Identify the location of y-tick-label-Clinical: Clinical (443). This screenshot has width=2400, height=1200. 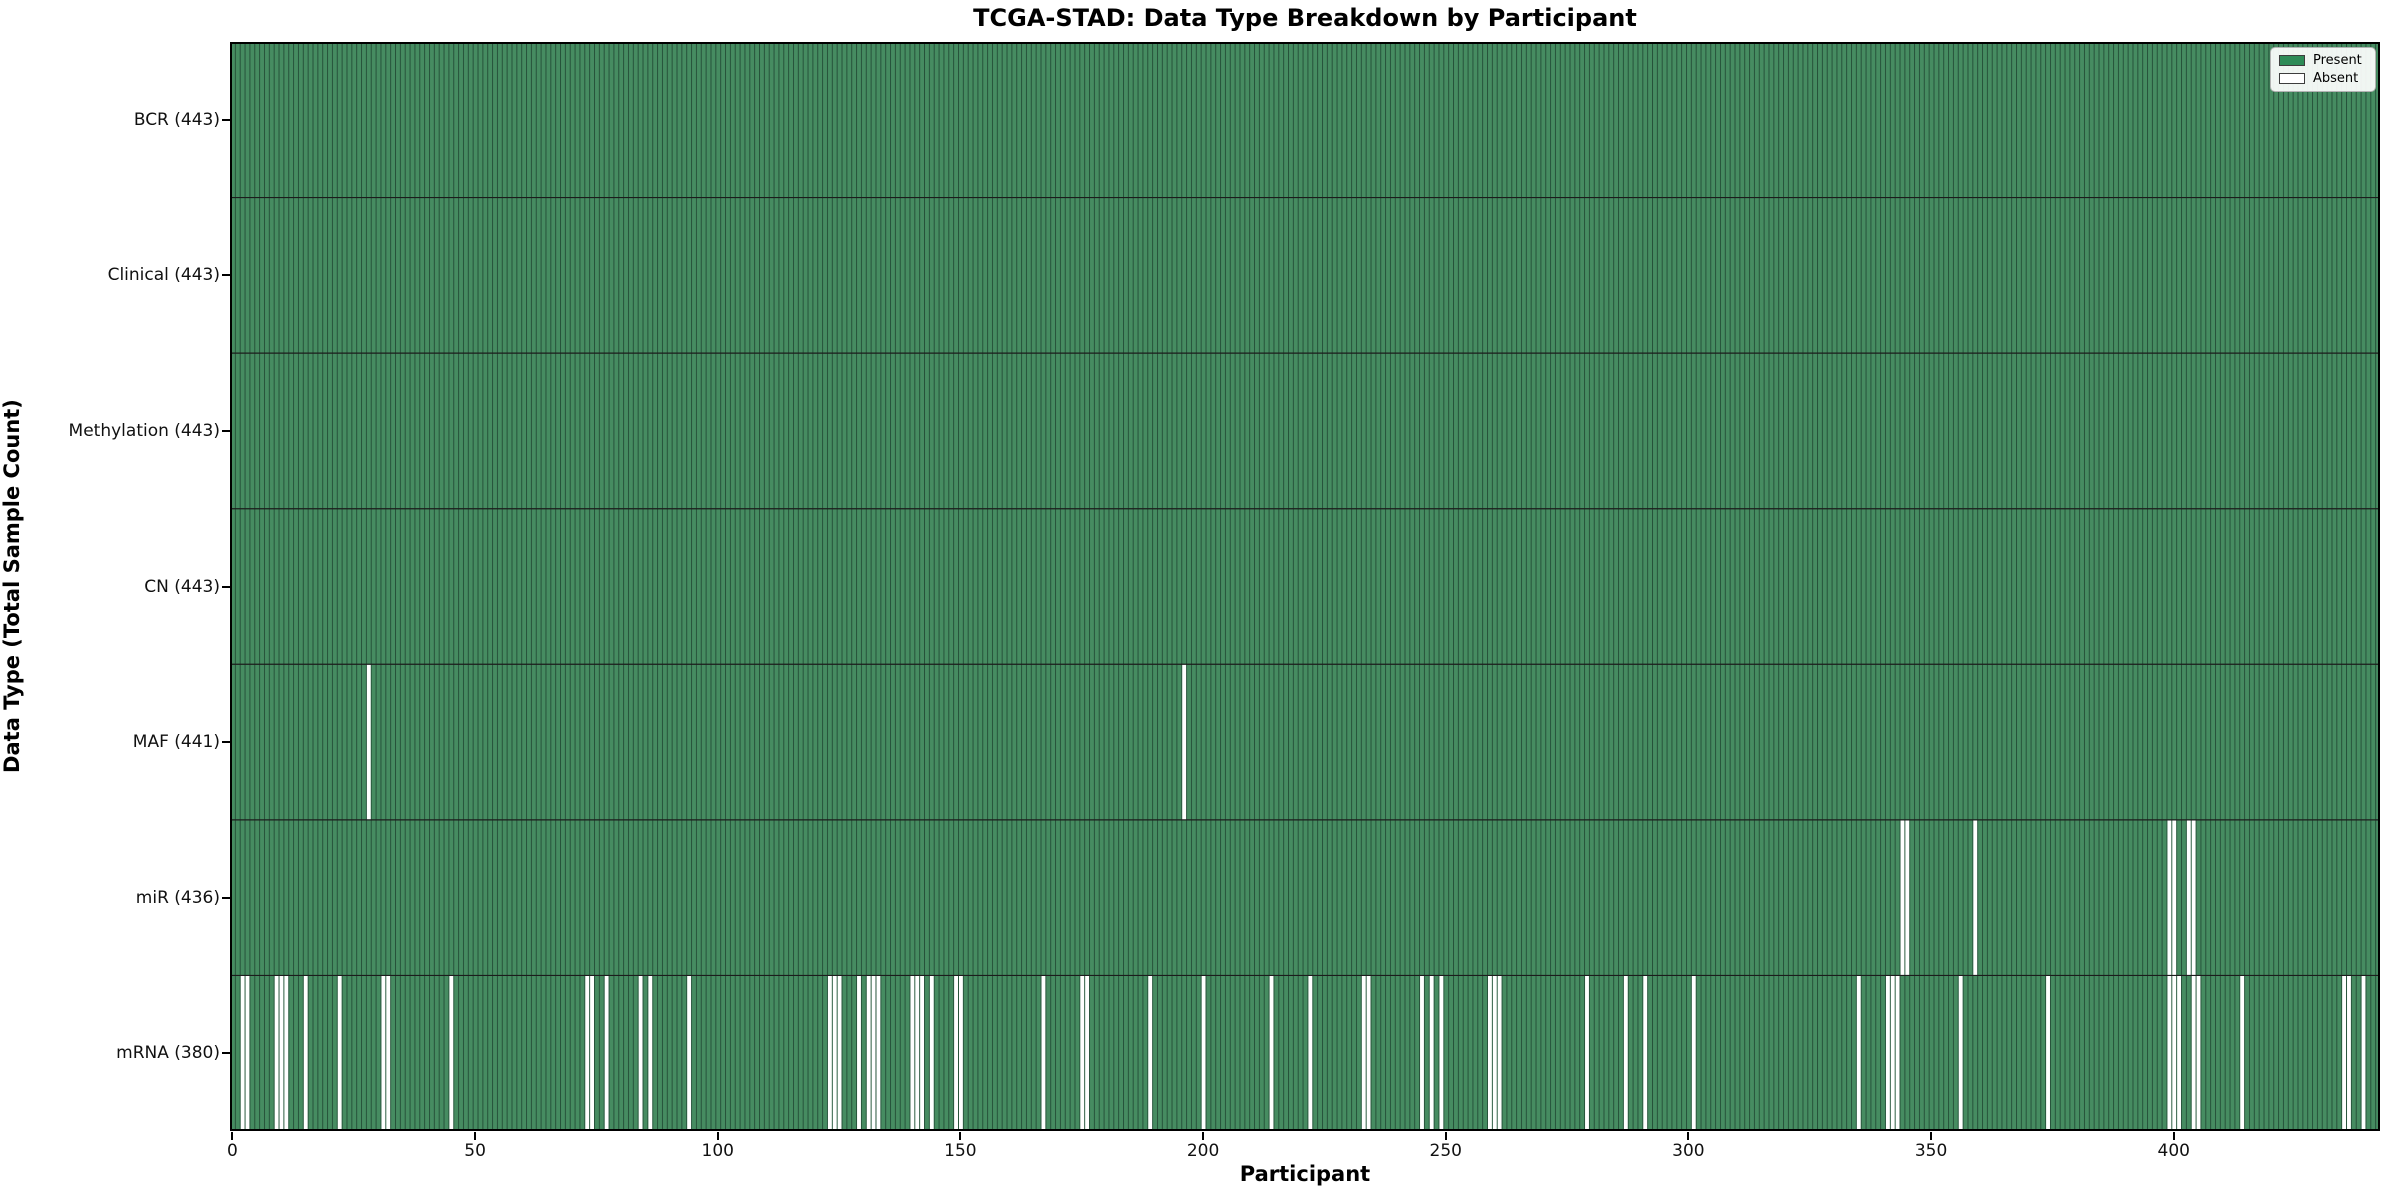
(163, 275).